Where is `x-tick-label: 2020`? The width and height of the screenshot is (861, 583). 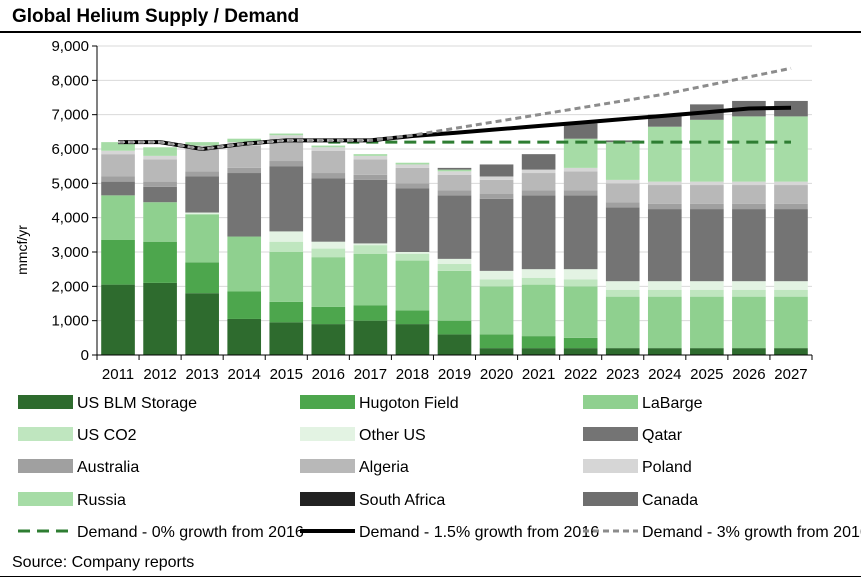
x-tick-label: 2020 is located at coordinates (496, 374).